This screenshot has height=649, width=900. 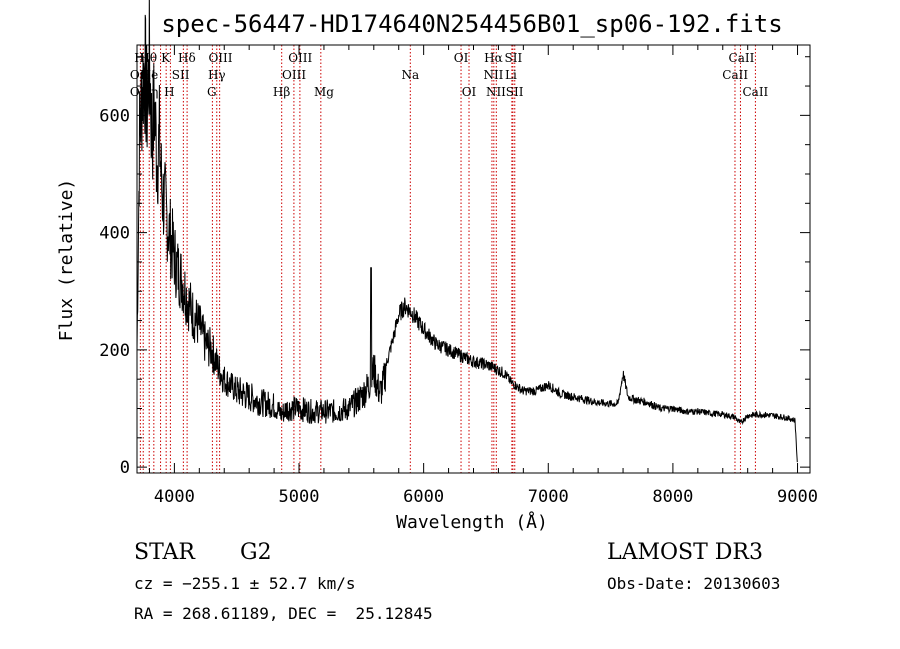 I want to click on line-label-7: Hα, so click(x=493, y=58).